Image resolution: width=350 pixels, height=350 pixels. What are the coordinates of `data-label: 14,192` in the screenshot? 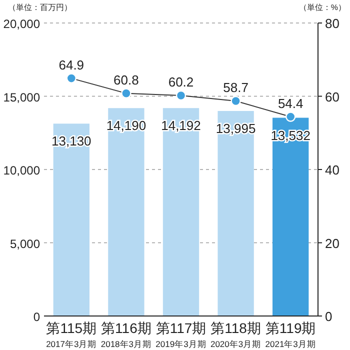 It's located at (181, 126).